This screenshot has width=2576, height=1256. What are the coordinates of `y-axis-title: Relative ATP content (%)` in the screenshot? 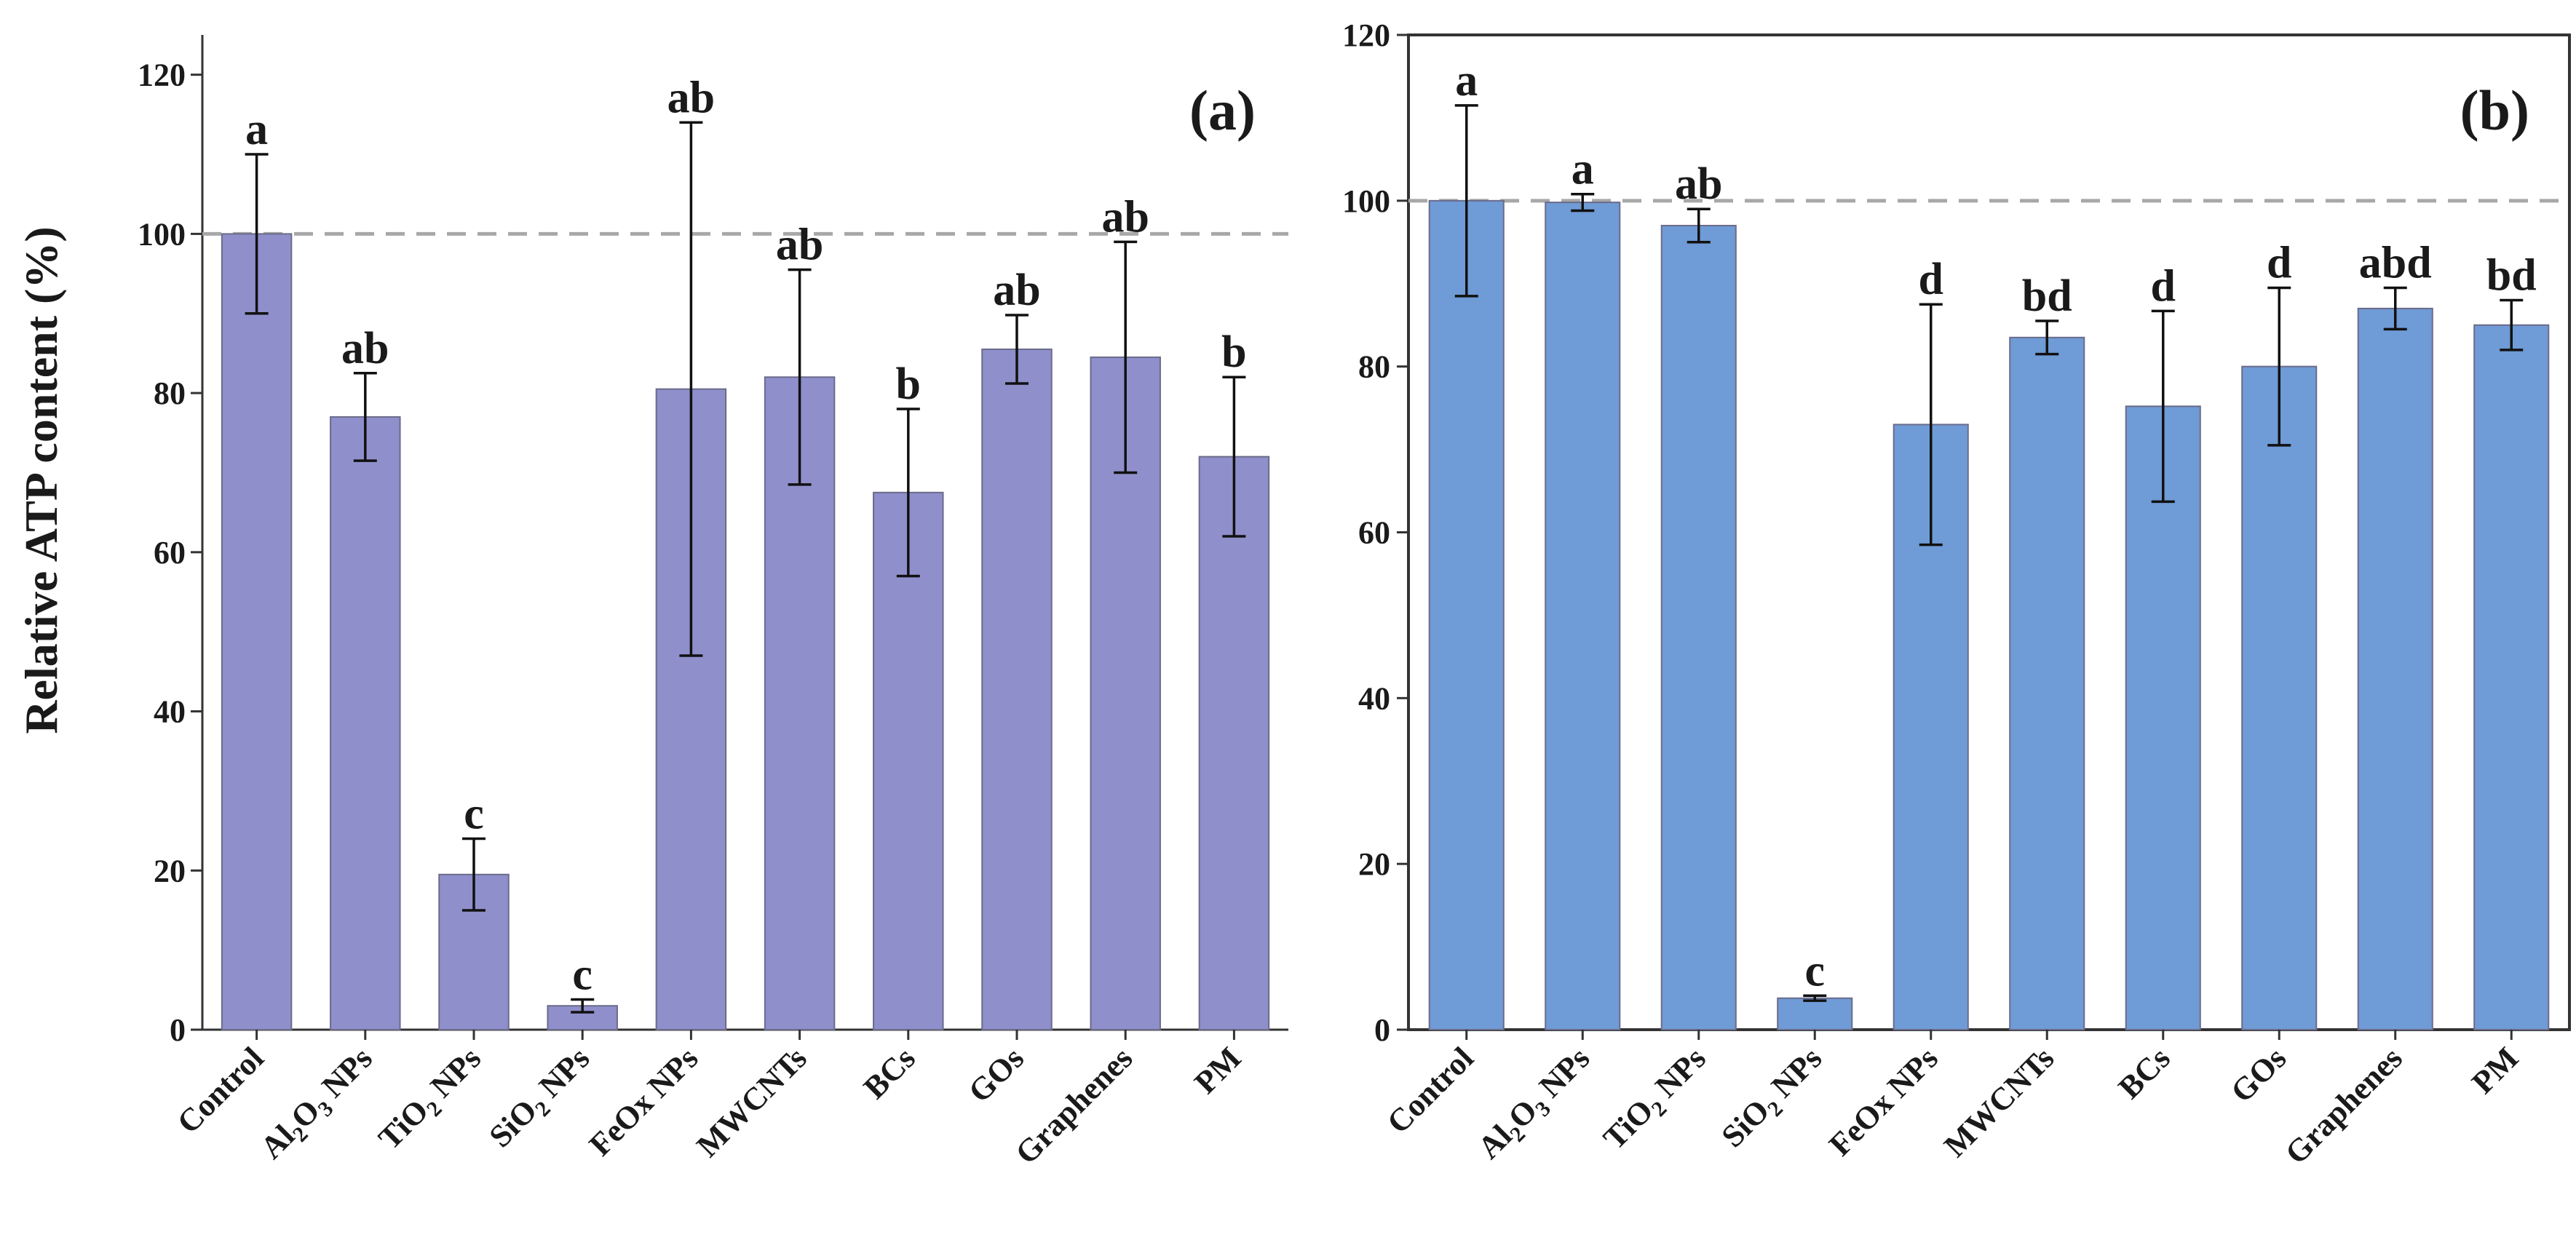 It's located at (41, 480).